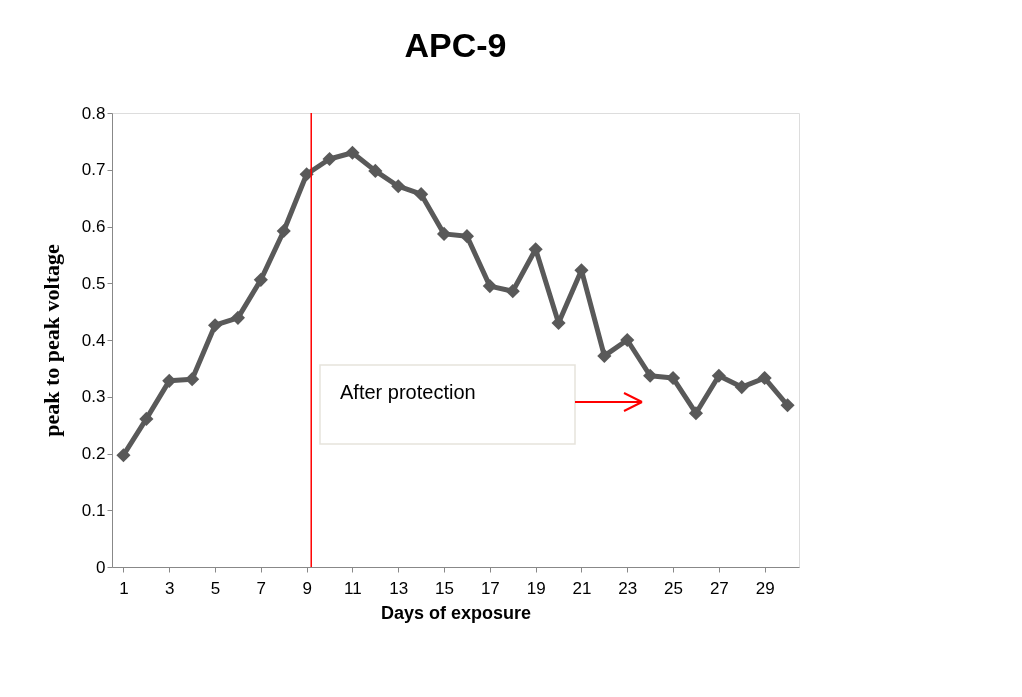 Image resolution: width=1022 pixels, height=697 pixels. I want to click on y-tick-label: 0.5, so click(93, 283).